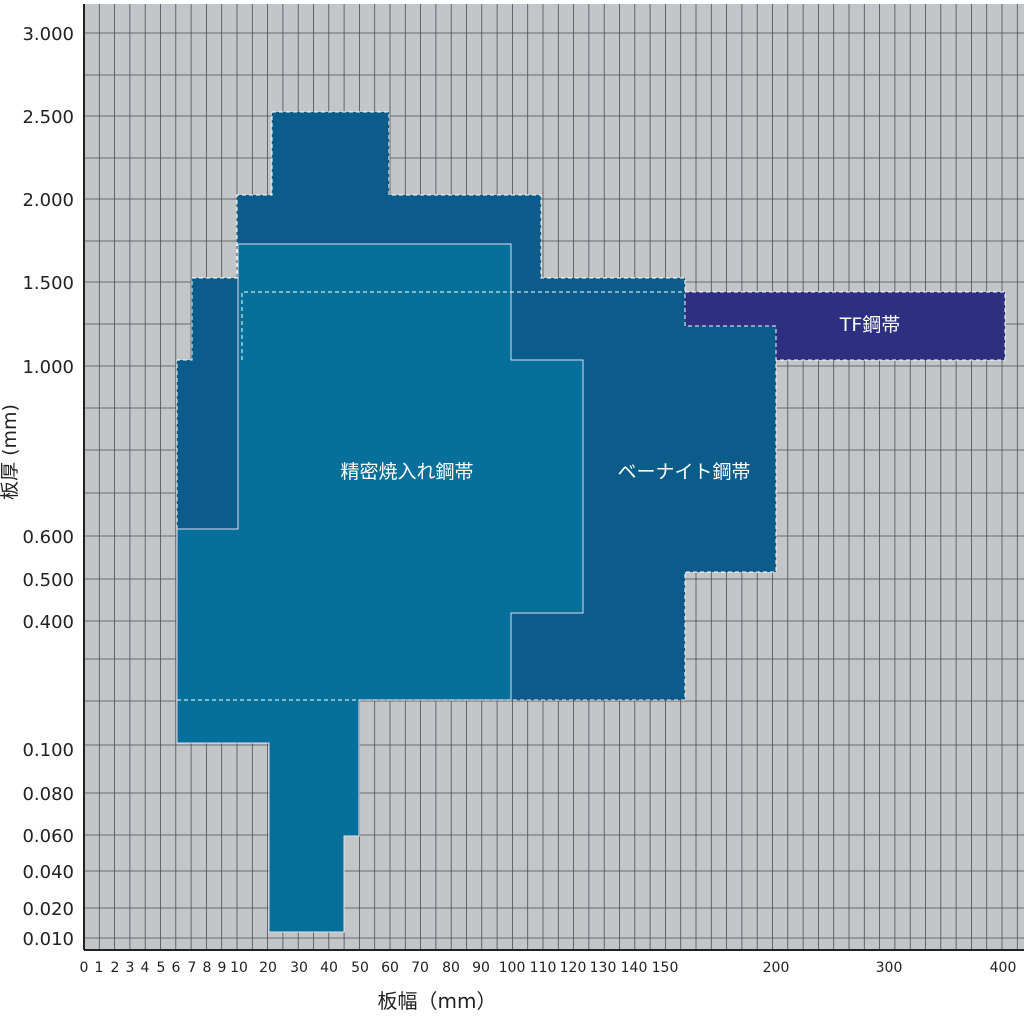  What do you see at coordinates (48, 836) in the screenshot?
I see `y-tick-label: 0.060` at bounding box center [48, 836].